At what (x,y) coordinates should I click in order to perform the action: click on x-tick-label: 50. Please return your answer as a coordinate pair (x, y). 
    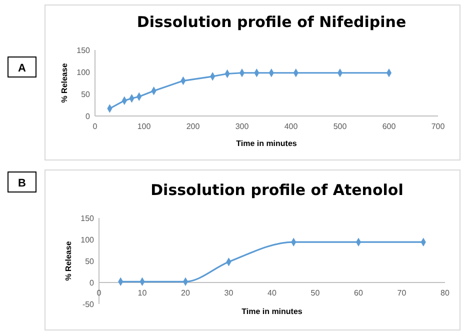
    Looking at the image, I should click on (315, 293).